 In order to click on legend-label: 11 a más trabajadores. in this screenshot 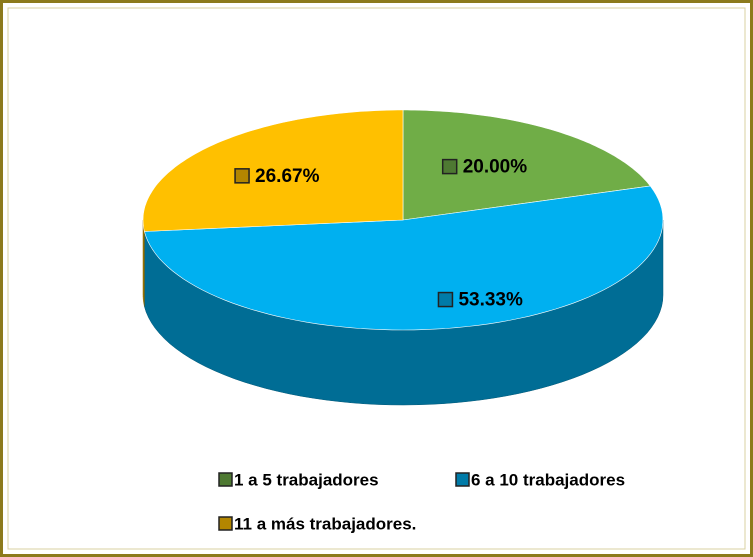, I will do `click(325, 523)`.